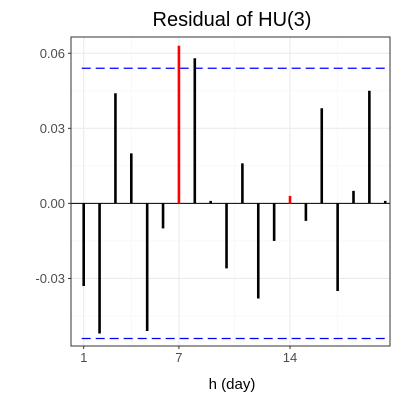 The width and height of the screenshot is (400, 400). I want to click on y-tick-label: 0.03, so click(52, 128).